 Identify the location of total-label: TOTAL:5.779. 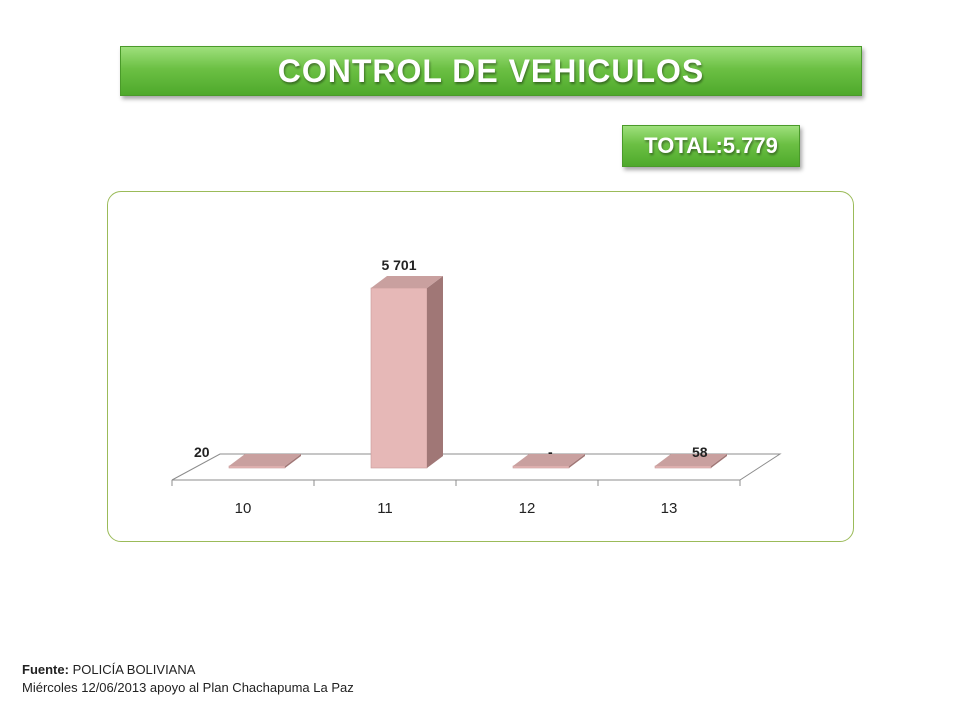
(711, 145).